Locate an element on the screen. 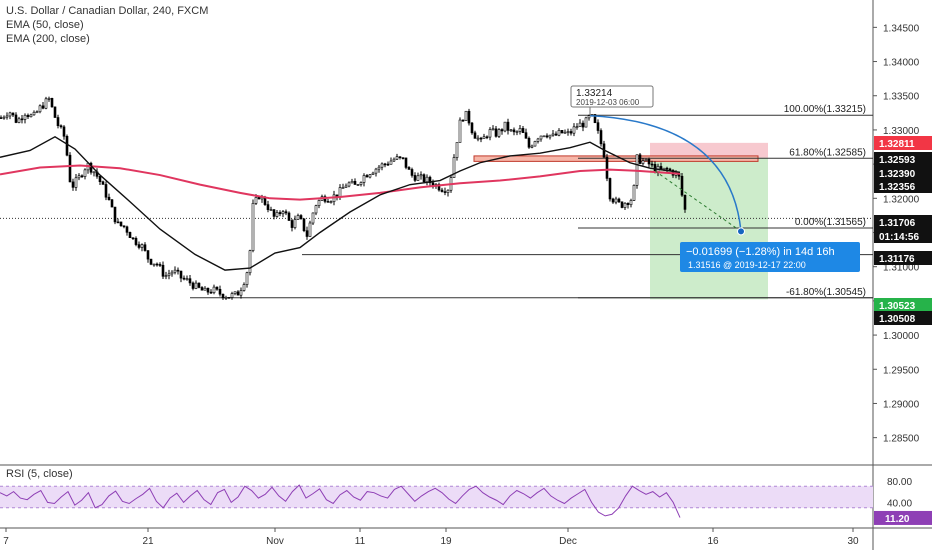  price-tag-label: 1.32356 is located at coordinates (897, 187).